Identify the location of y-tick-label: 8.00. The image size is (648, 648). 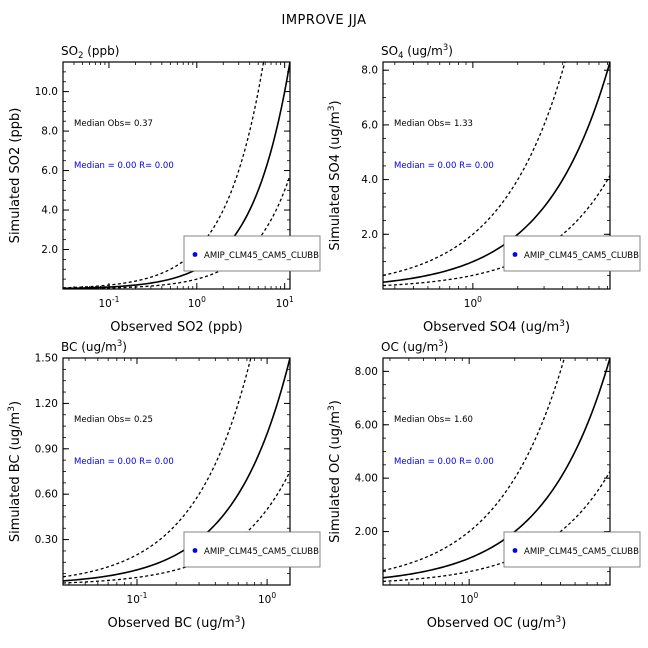
(366, 372).